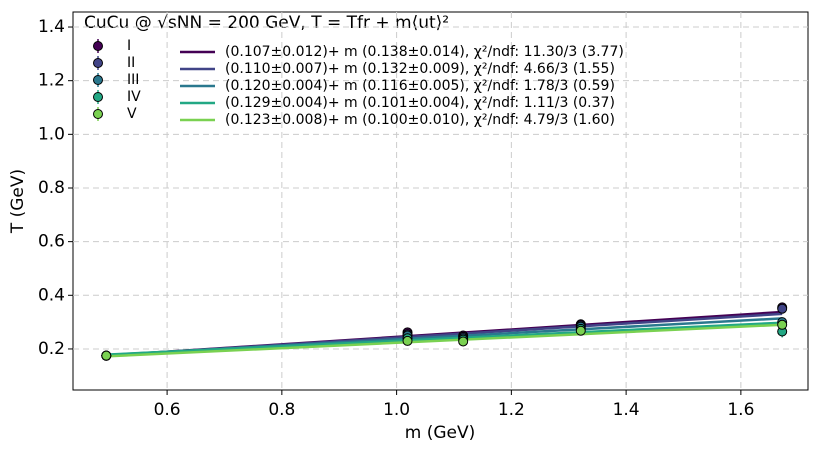  Describe the element at coordinates (51, 242) in the screenshot. I see `y-tick-label: 0.6` at that location.